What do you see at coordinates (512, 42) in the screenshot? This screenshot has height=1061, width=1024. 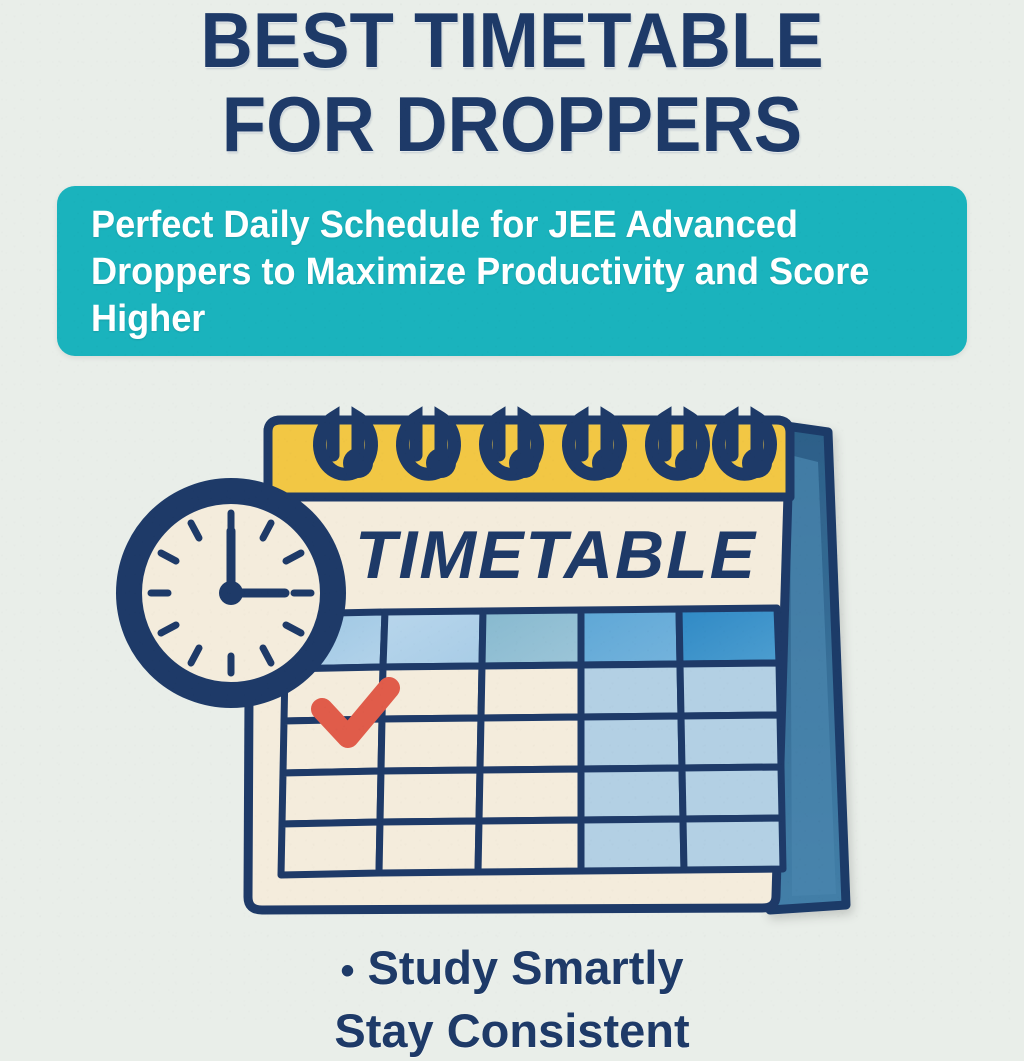 I see `title-line-1: BEST TIMETABLE` at bounding box center [512, 42].